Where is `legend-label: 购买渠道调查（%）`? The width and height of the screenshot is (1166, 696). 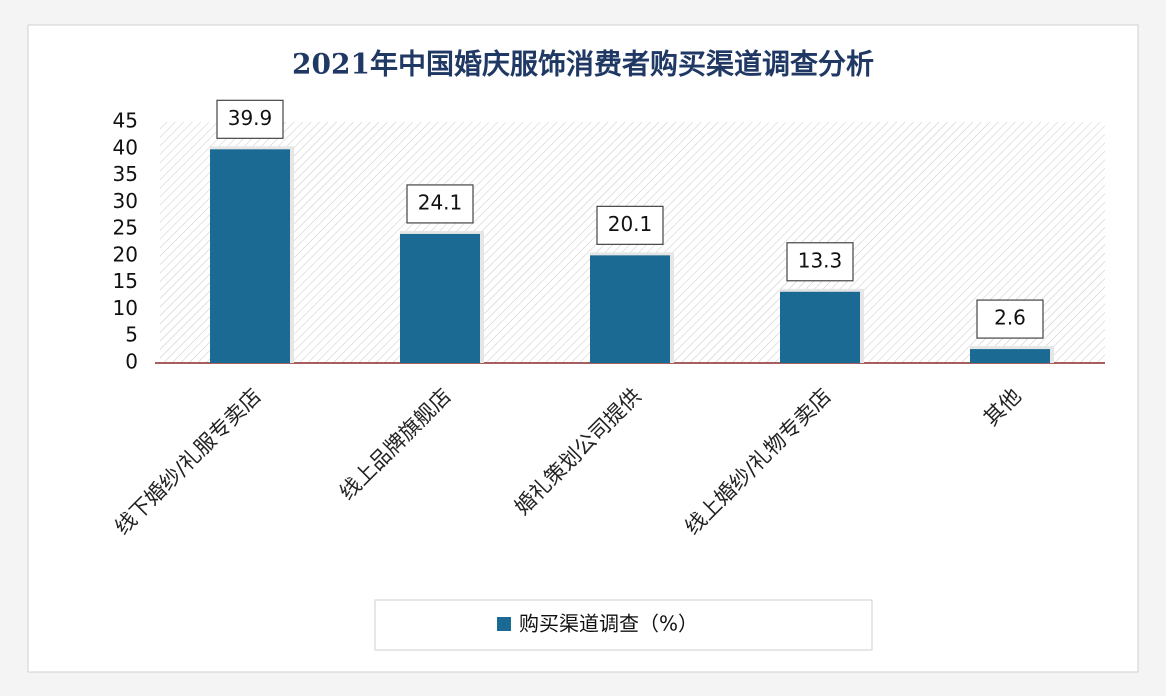
legend-label: 购买渠道调查（%） is located at coordinates (608, 624).